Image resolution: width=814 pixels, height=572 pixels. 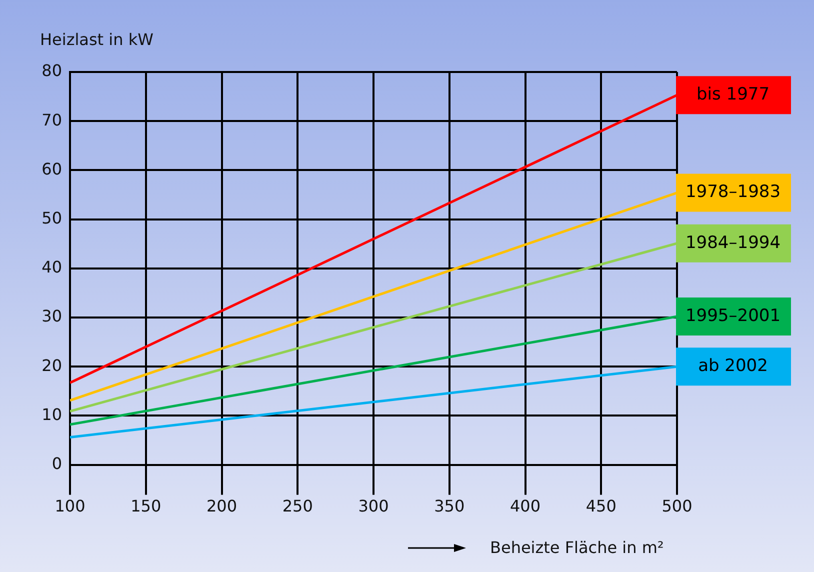 I want to click on series-label: 1978–1983, so click(x=733, y=192).